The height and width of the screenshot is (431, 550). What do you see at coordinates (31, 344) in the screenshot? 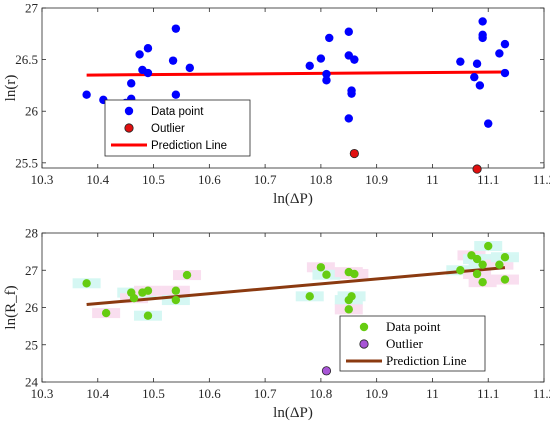
I see `y-tick-label: 25` at bounding box center [31, 344].